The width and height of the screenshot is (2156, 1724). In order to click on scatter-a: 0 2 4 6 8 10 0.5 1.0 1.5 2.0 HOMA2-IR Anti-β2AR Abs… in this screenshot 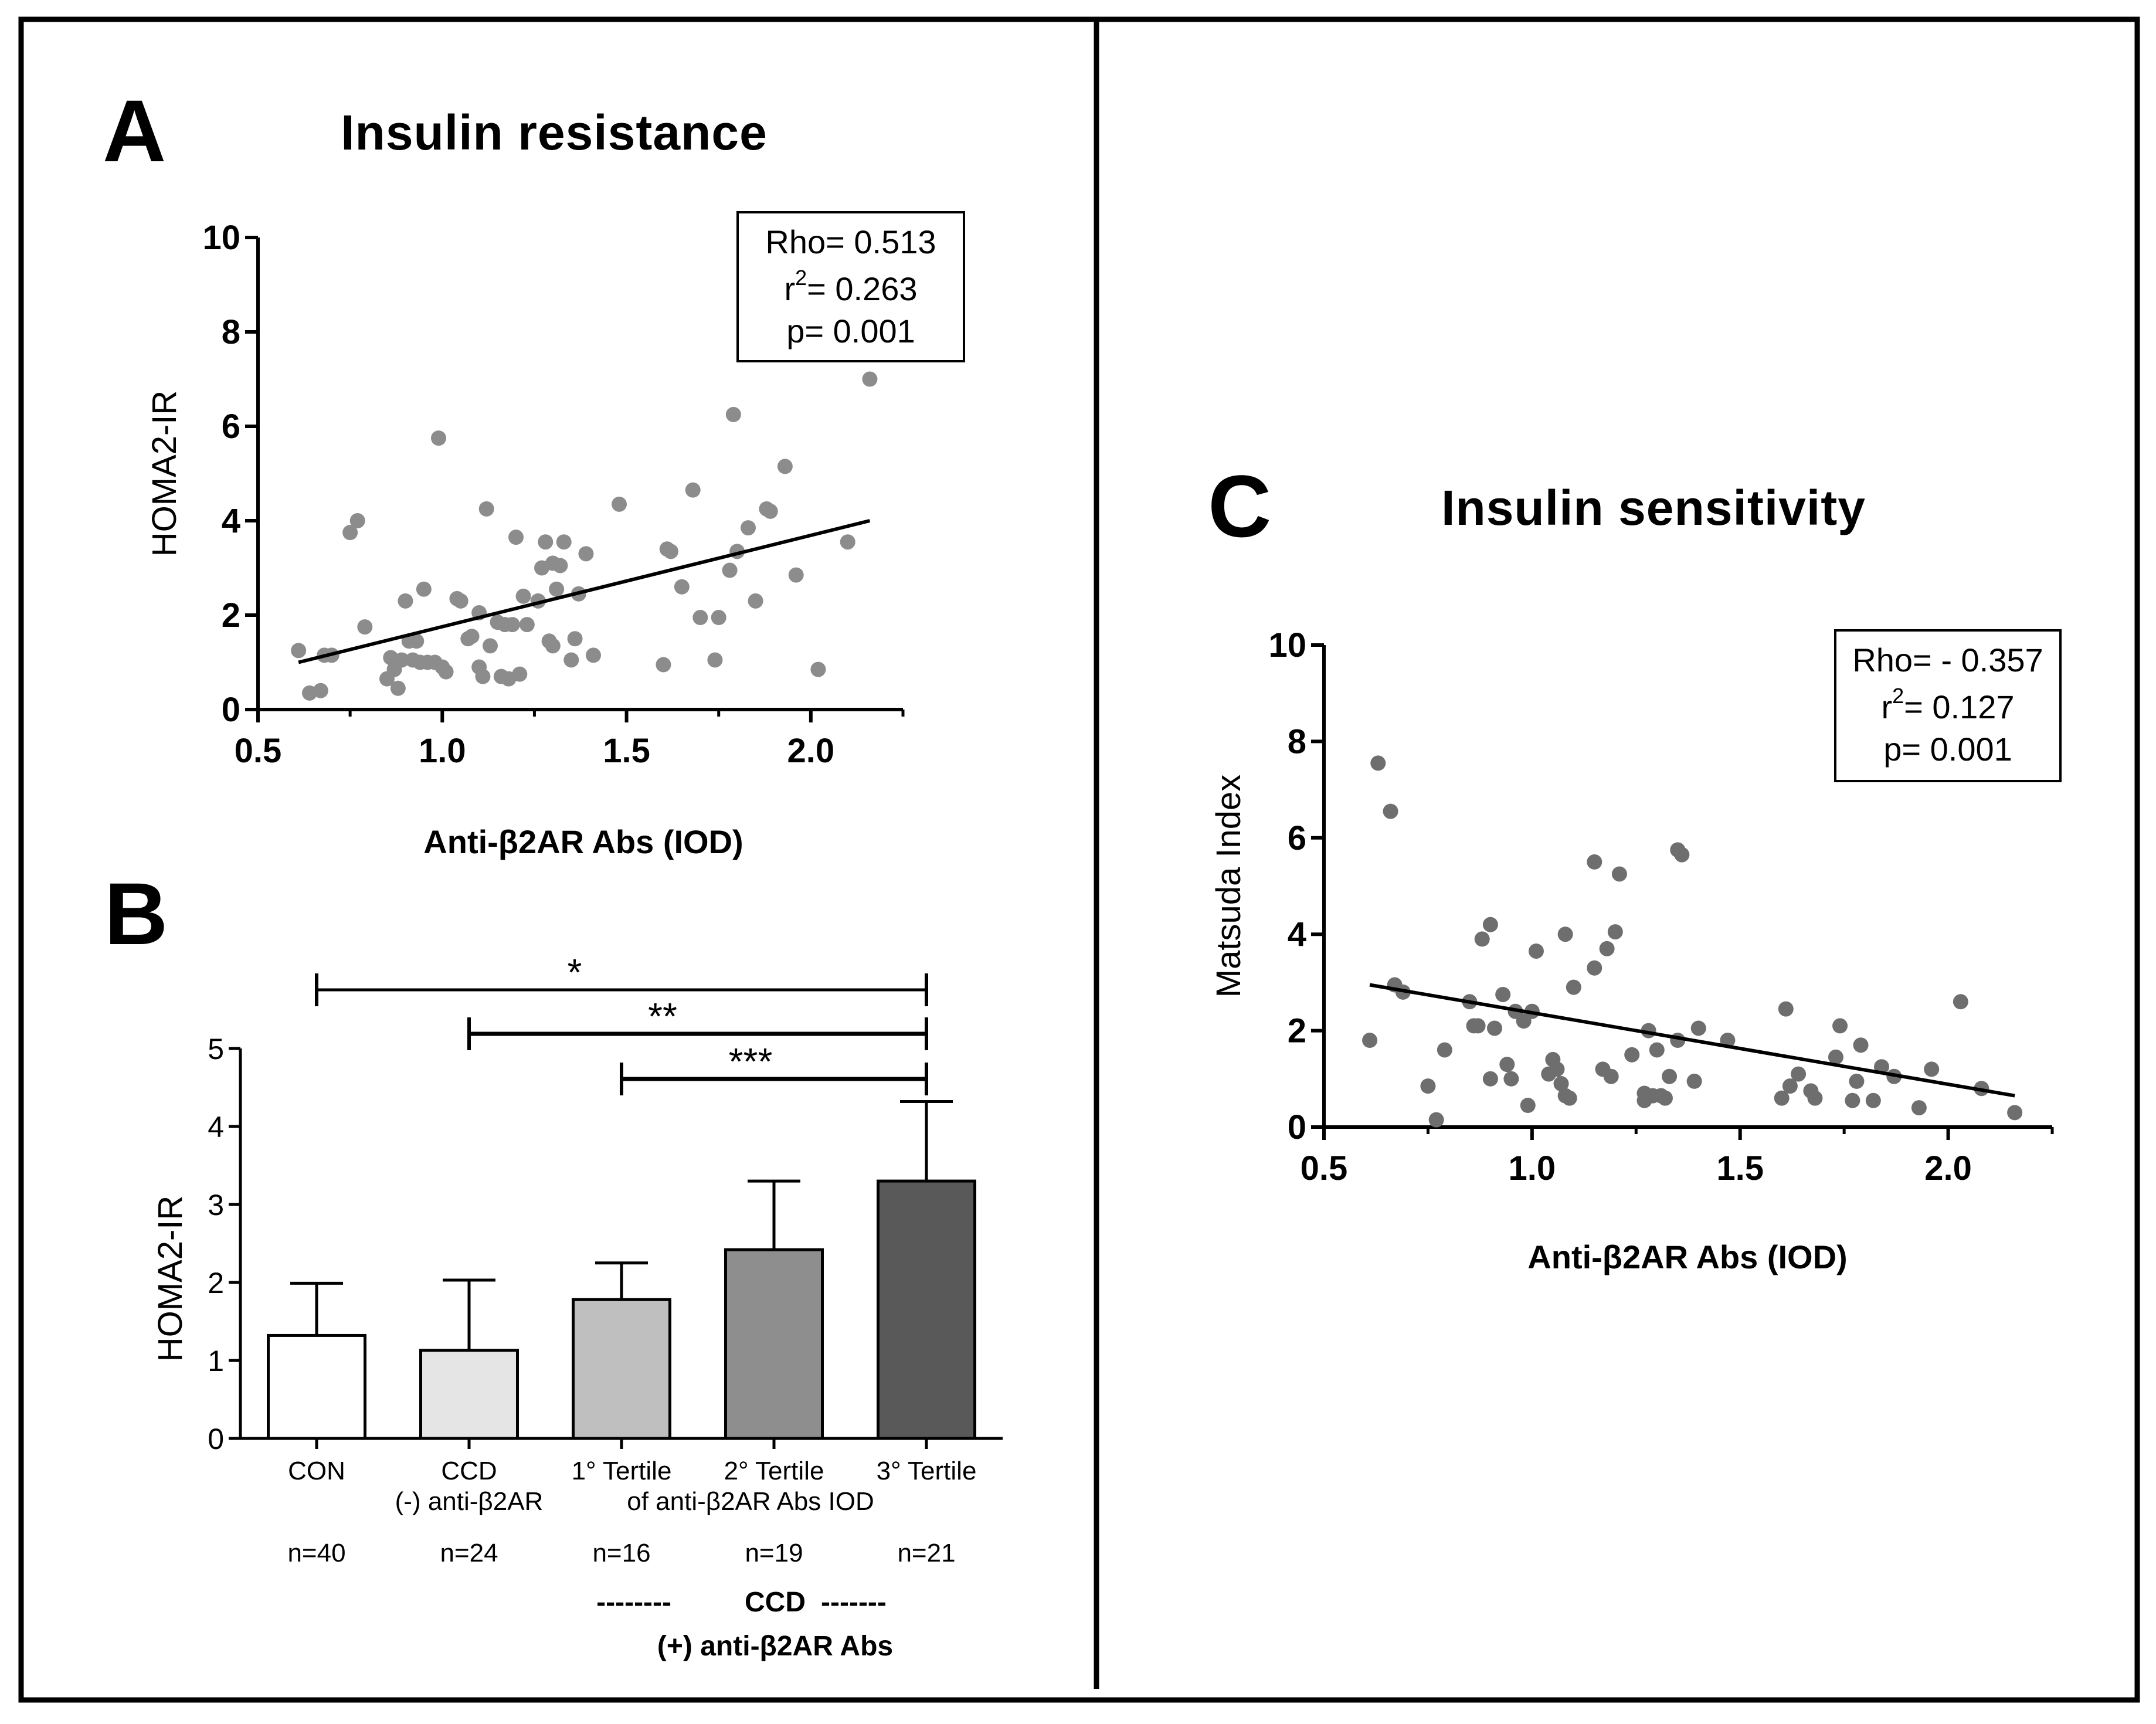, I will do `click(555, 535)`.